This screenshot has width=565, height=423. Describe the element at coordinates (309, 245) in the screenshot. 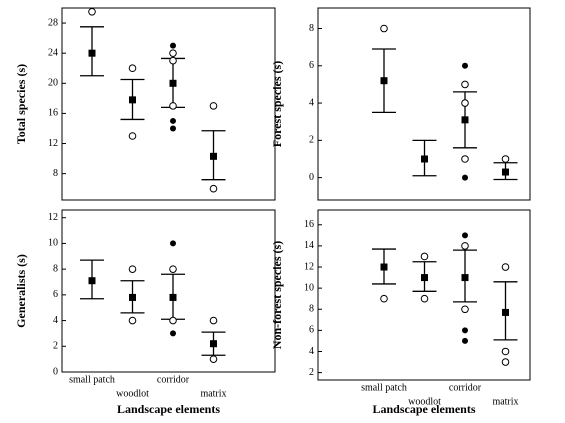

I see `y-tick-label: 14` at that location.